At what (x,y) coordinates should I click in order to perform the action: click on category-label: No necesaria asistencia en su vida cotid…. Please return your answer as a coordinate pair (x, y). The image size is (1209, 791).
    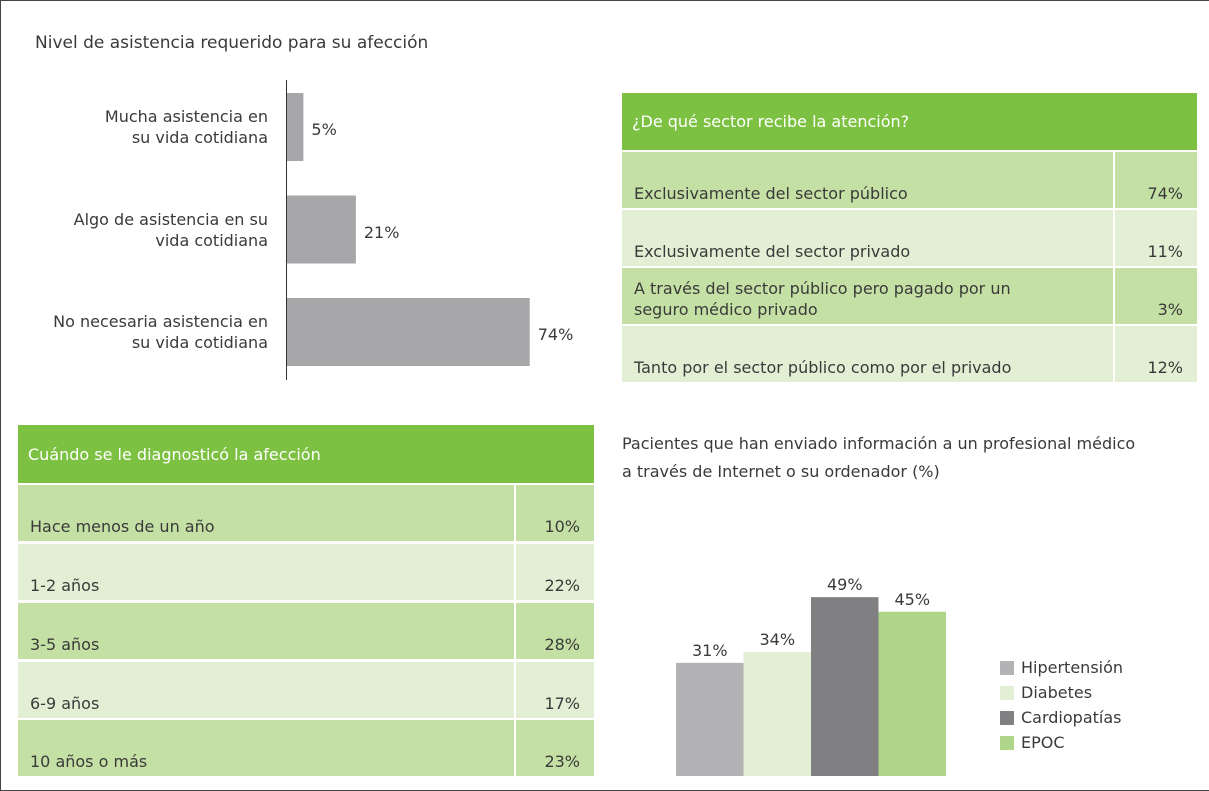
    Looking at the image, I should click on (160, 332).